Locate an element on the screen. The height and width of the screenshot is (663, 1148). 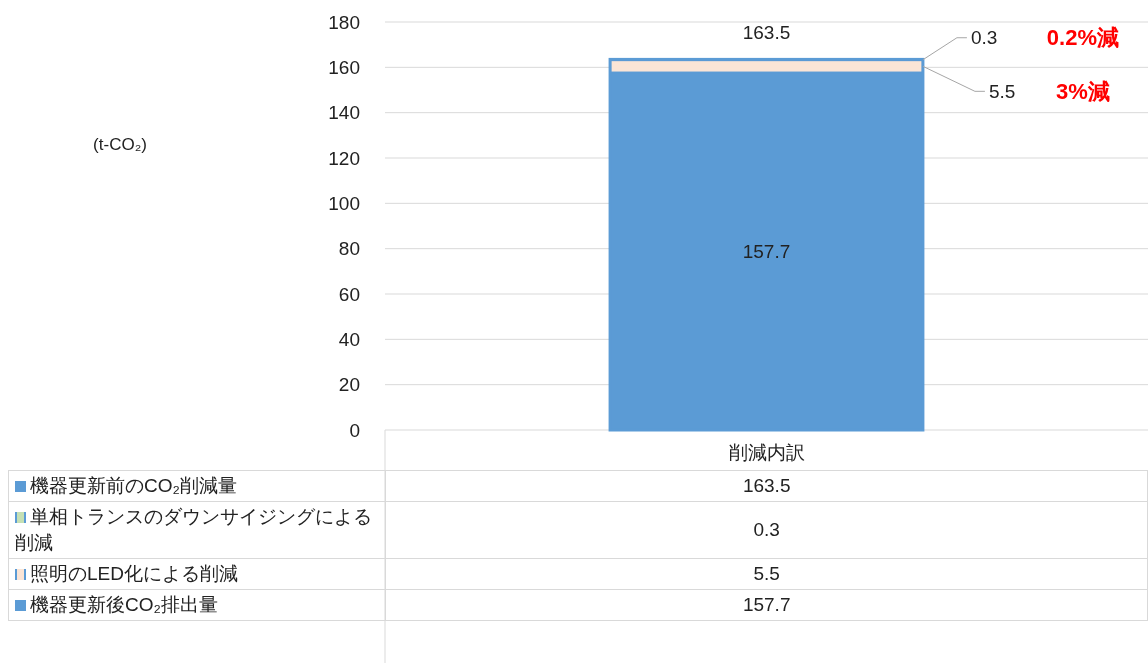
legend-label: 単相トランスのダウンサイジングによる削減 is located at coordinates (197, 530).